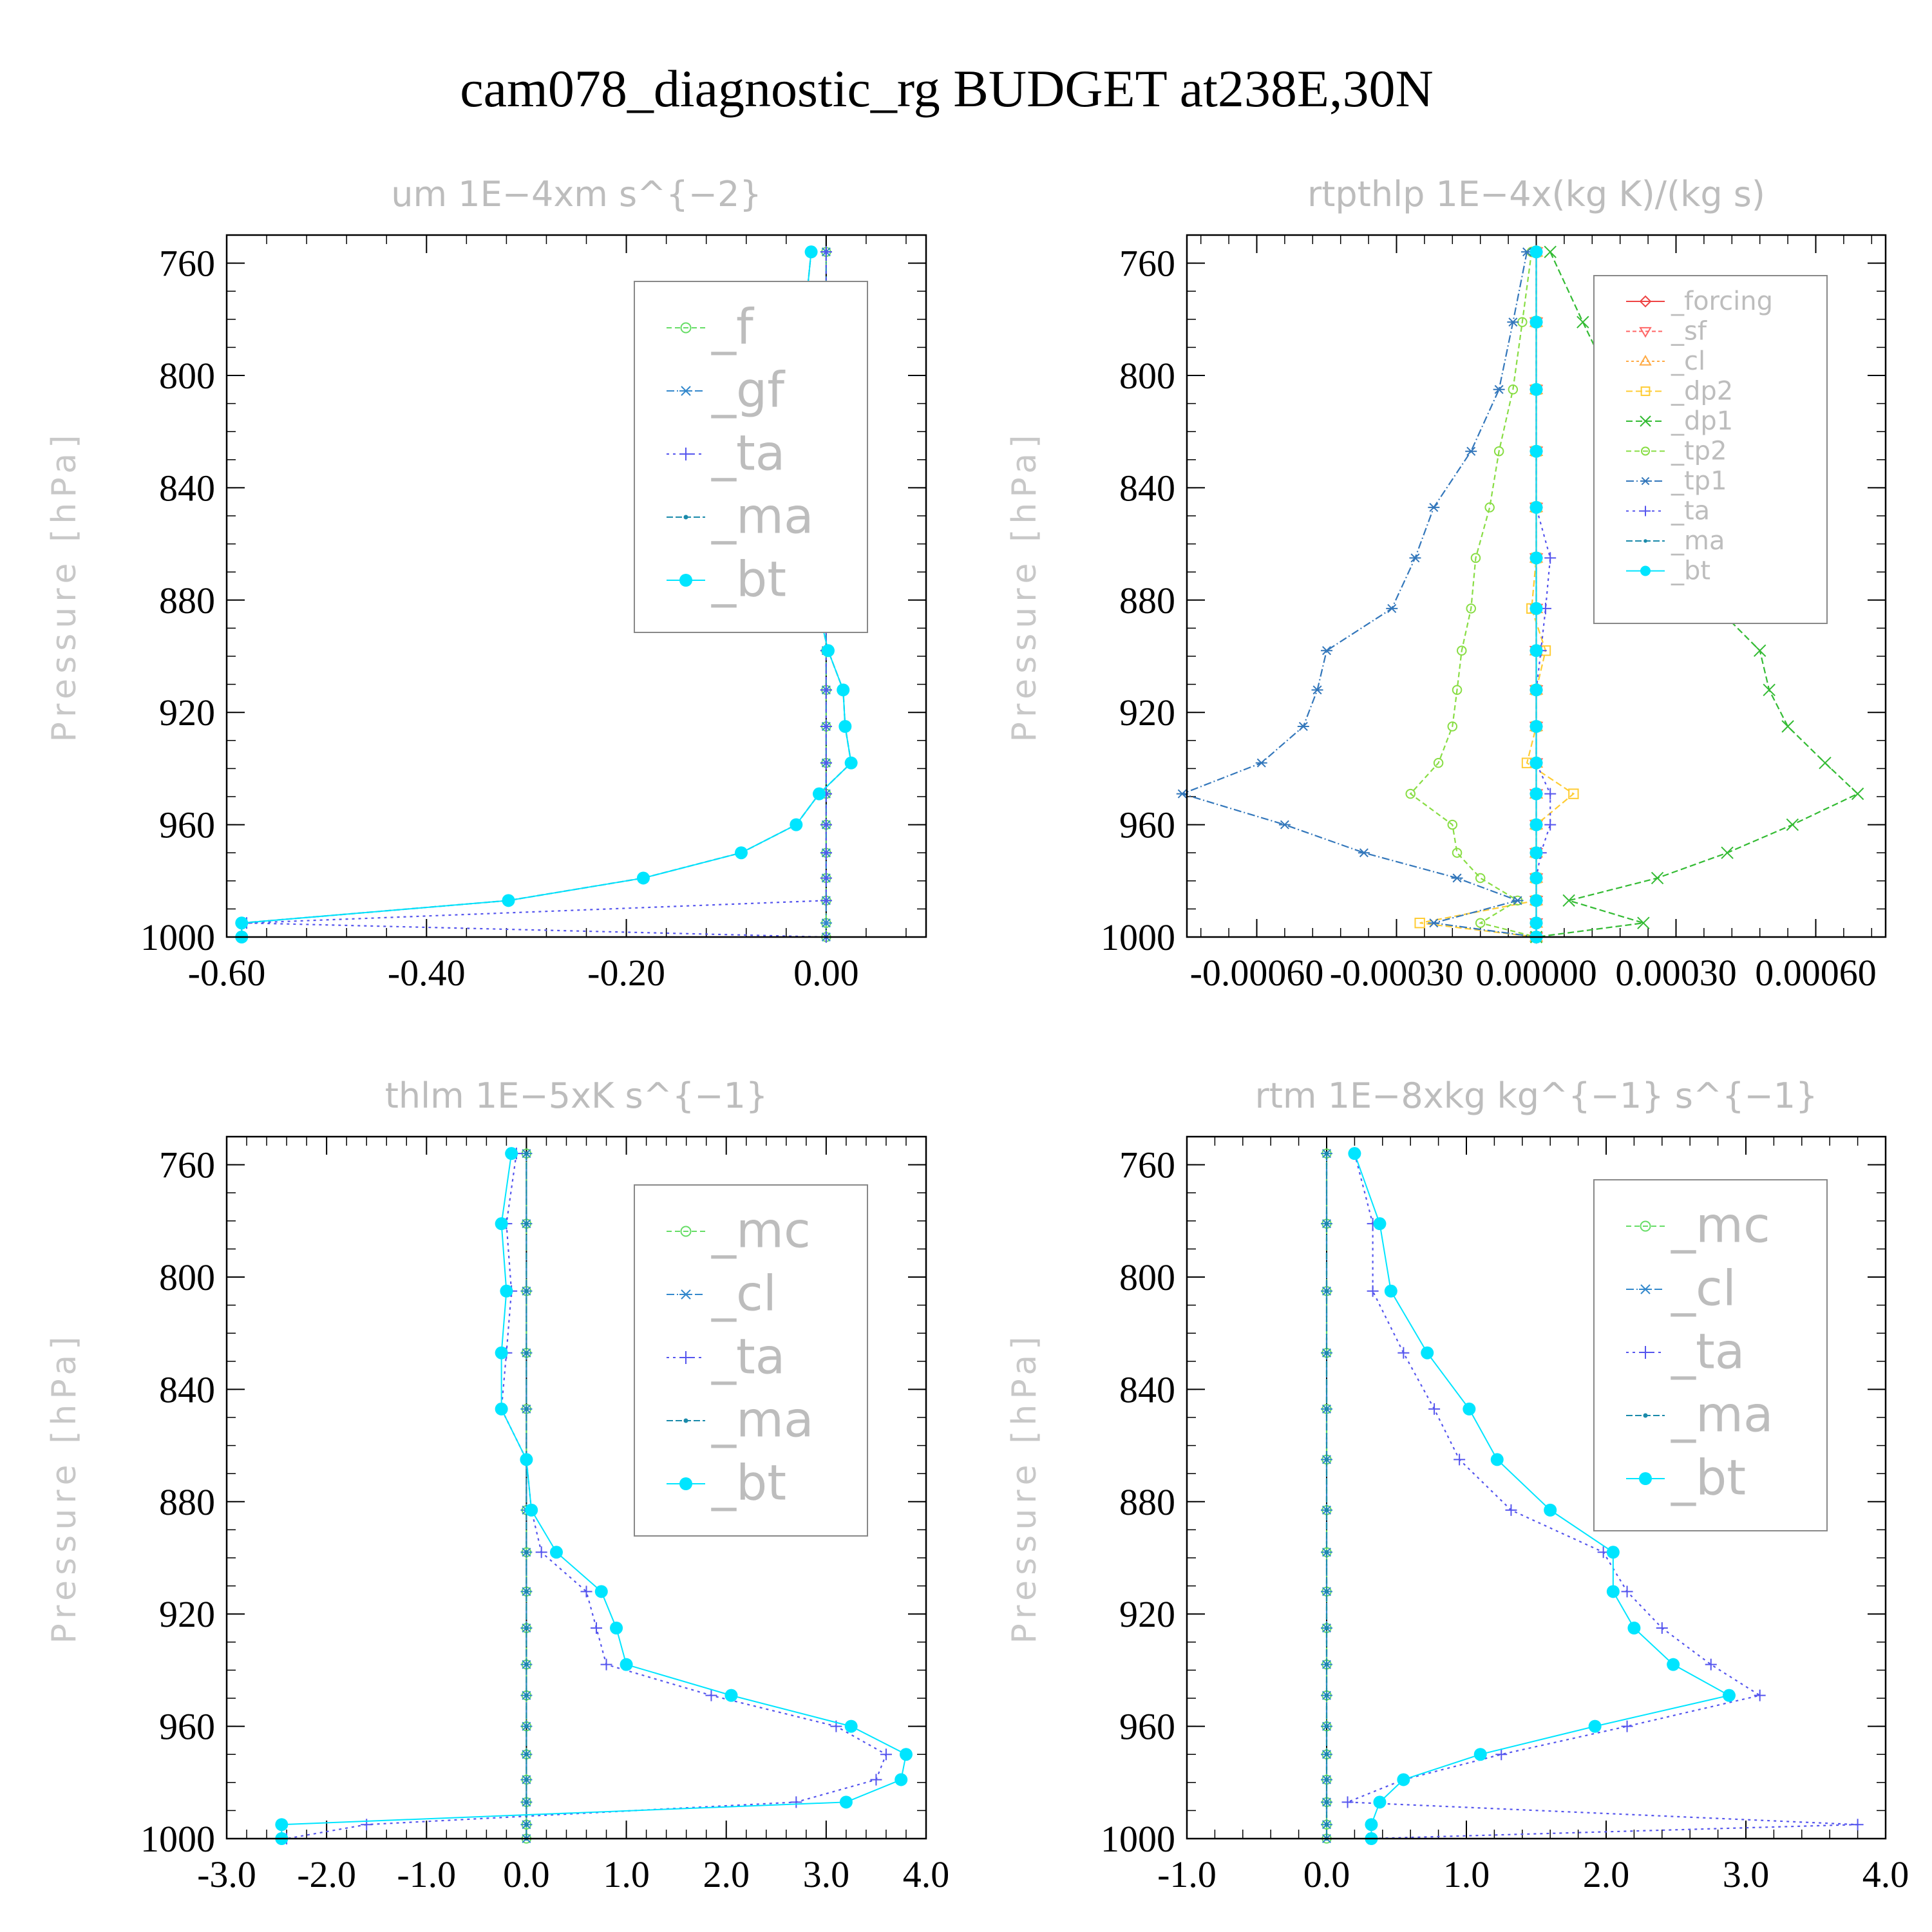 Image resolution: width=1932 pixels, height=1932 pixels. What do you see at coordinates (1147, 713) in the screenshot?
I see `y-tick-label: 920` at bounding box center [1147, 713].